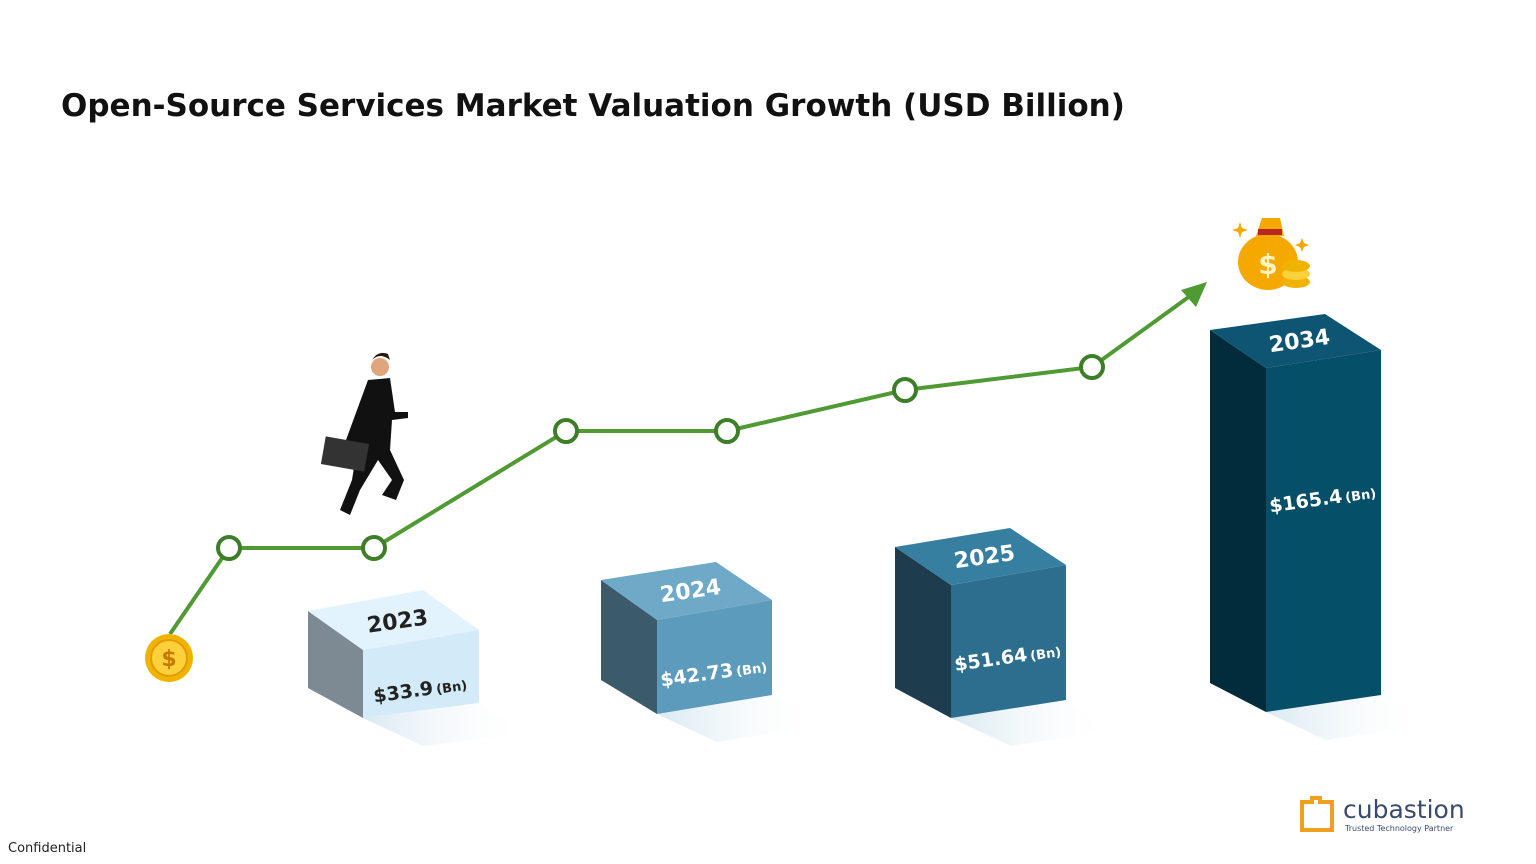 The image size is (1536, 864). Describe the element at coordinates (47, 848) in the screenshot. I see `confidential-label: Confidential` at that location.